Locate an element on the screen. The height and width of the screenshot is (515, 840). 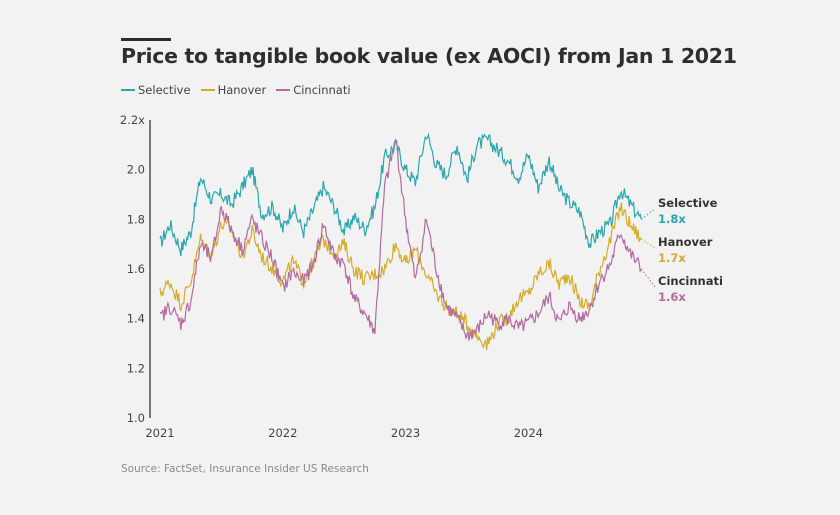
y-axis-ticks: 1.0 1.2 1.4 1.6 1.8 2.0 2.2x is located at coordinates (132, 269).